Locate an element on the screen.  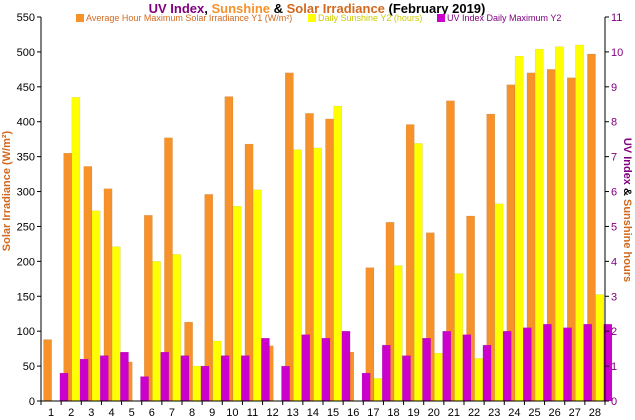
legend-swatch-sunshine is located at coordinates (312, 18).